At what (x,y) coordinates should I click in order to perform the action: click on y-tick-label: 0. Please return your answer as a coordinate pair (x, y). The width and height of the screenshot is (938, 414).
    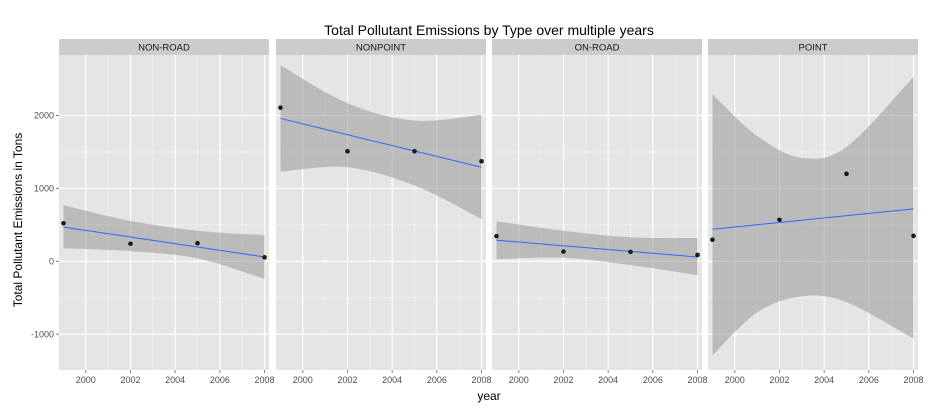
    Looking at the image, I should click on (51, 261).